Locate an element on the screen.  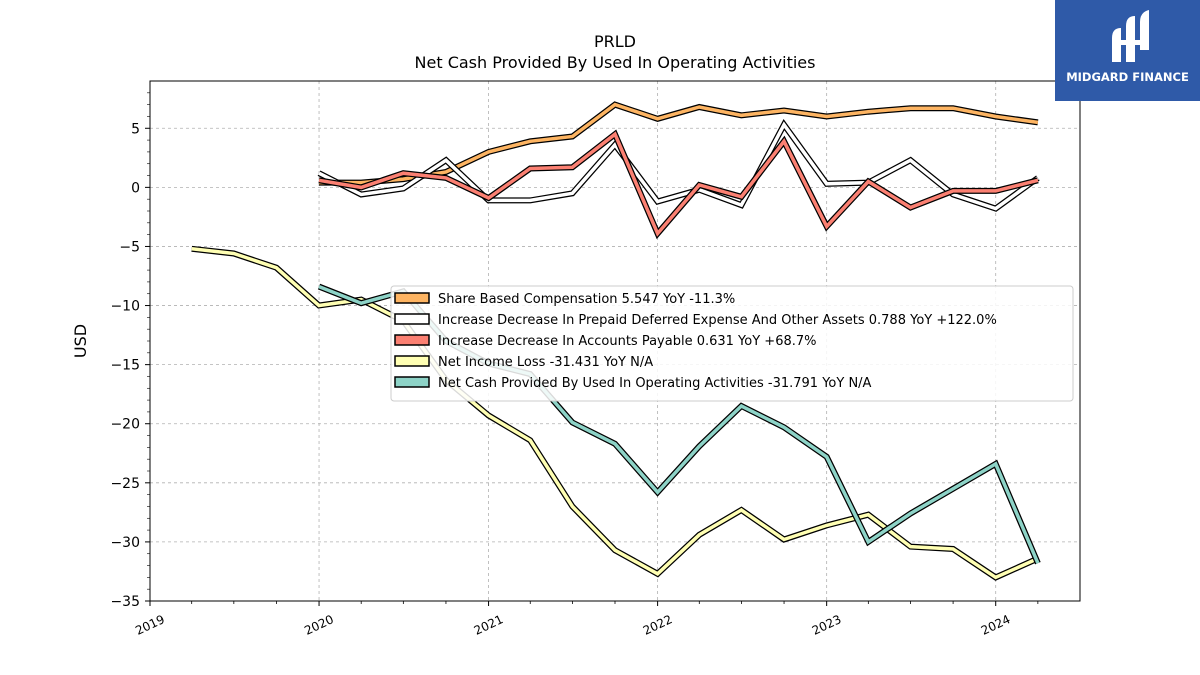
y-tick-label: −20 is located at coordinates (125, 425).